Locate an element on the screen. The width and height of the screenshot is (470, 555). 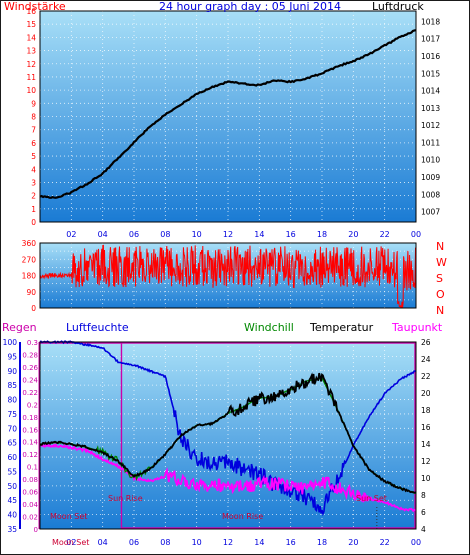
pressure-tick-label: 1014 is located at coordinates (430, 91).